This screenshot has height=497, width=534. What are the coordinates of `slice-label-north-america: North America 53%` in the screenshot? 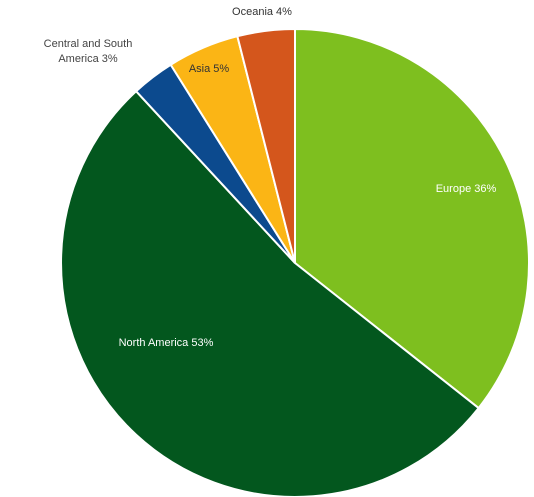 It's located at (166, 343).